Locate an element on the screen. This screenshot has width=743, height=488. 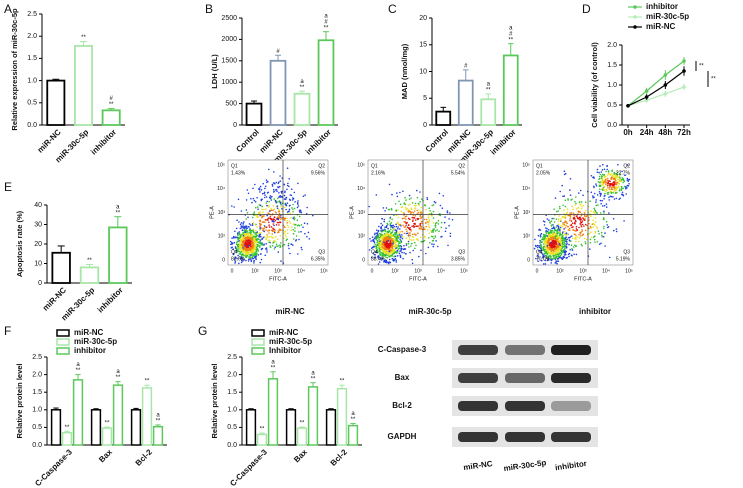
flow-y-tick: 0 is located at coordinates (528, 260).